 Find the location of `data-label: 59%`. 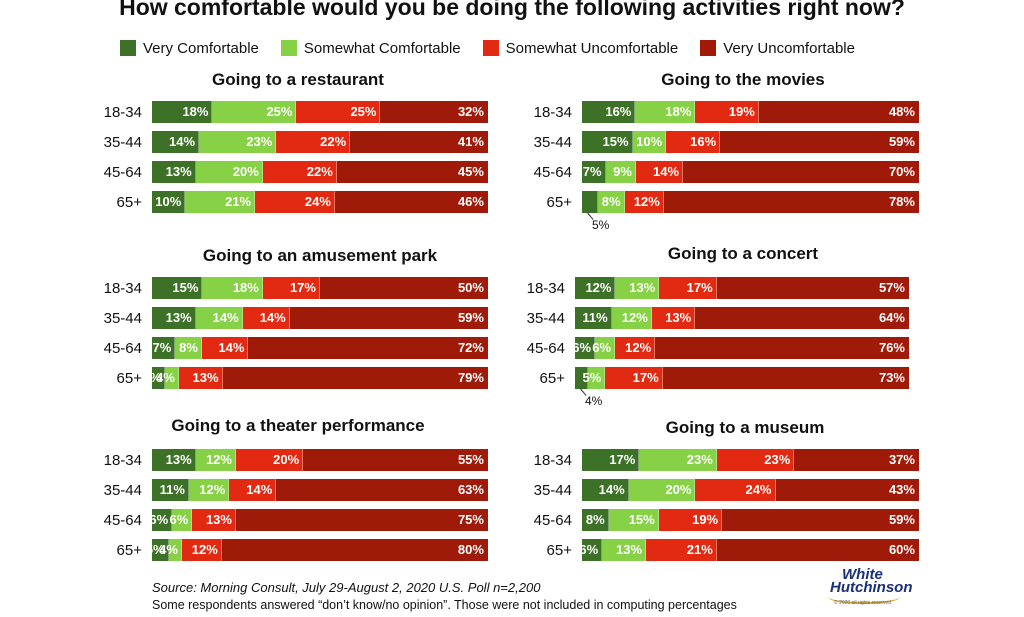

data-label: 59% is located at coordinates (901, 141).